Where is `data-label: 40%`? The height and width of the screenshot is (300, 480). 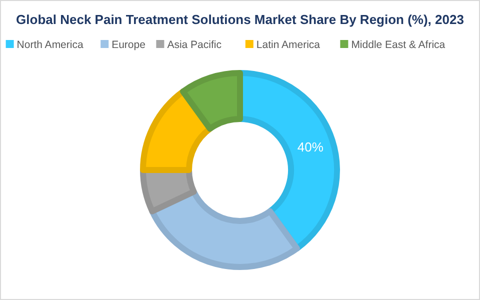
data-label: 40% is located at coordinates (310, 147).